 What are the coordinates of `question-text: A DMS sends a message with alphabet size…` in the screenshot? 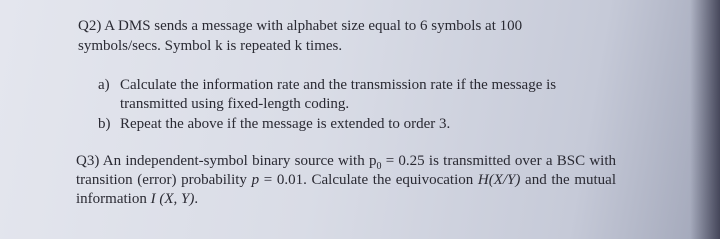 It's located at (300, 36).